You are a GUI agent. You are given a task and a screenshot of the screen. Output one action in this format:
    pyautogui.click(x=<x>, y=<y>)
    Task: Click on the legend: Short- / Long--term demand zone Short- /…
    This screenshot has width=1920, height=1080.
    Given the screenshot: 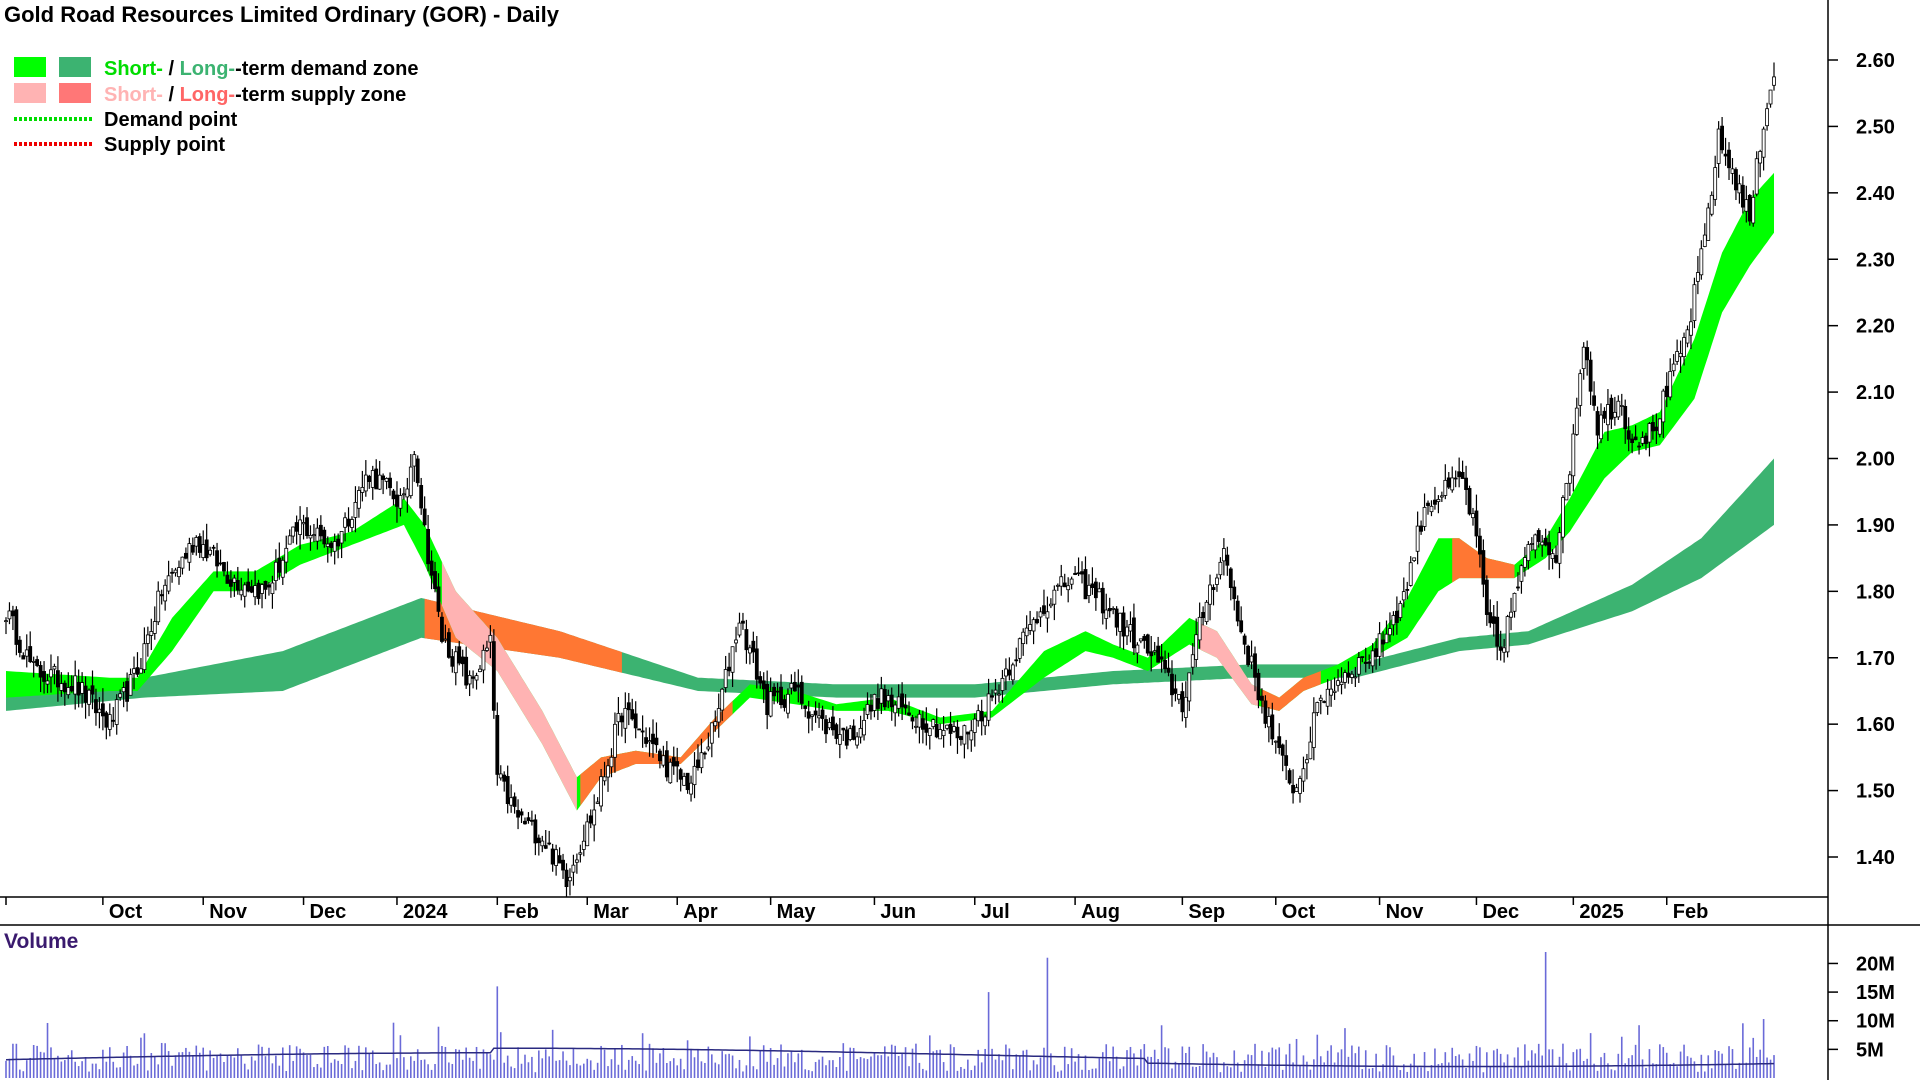 What is the action you would take?
    pyautogui.click(x=216, y=106)
    